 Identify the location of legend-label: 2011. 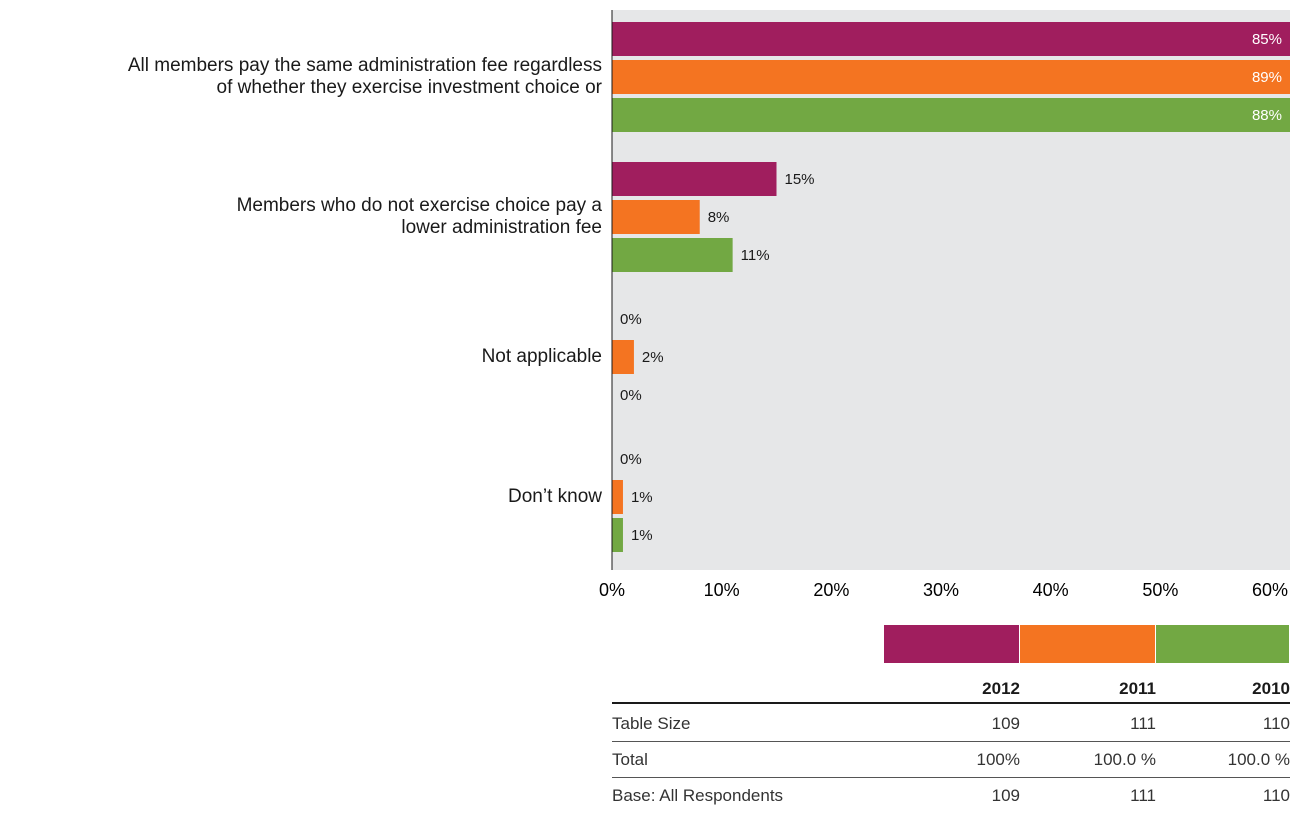
(1137, 688).